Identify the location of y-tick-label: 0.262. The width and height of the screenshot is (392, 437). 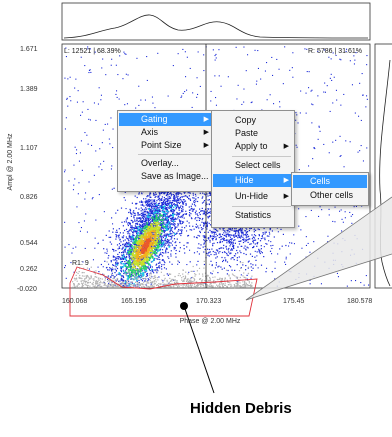
(29, 269).